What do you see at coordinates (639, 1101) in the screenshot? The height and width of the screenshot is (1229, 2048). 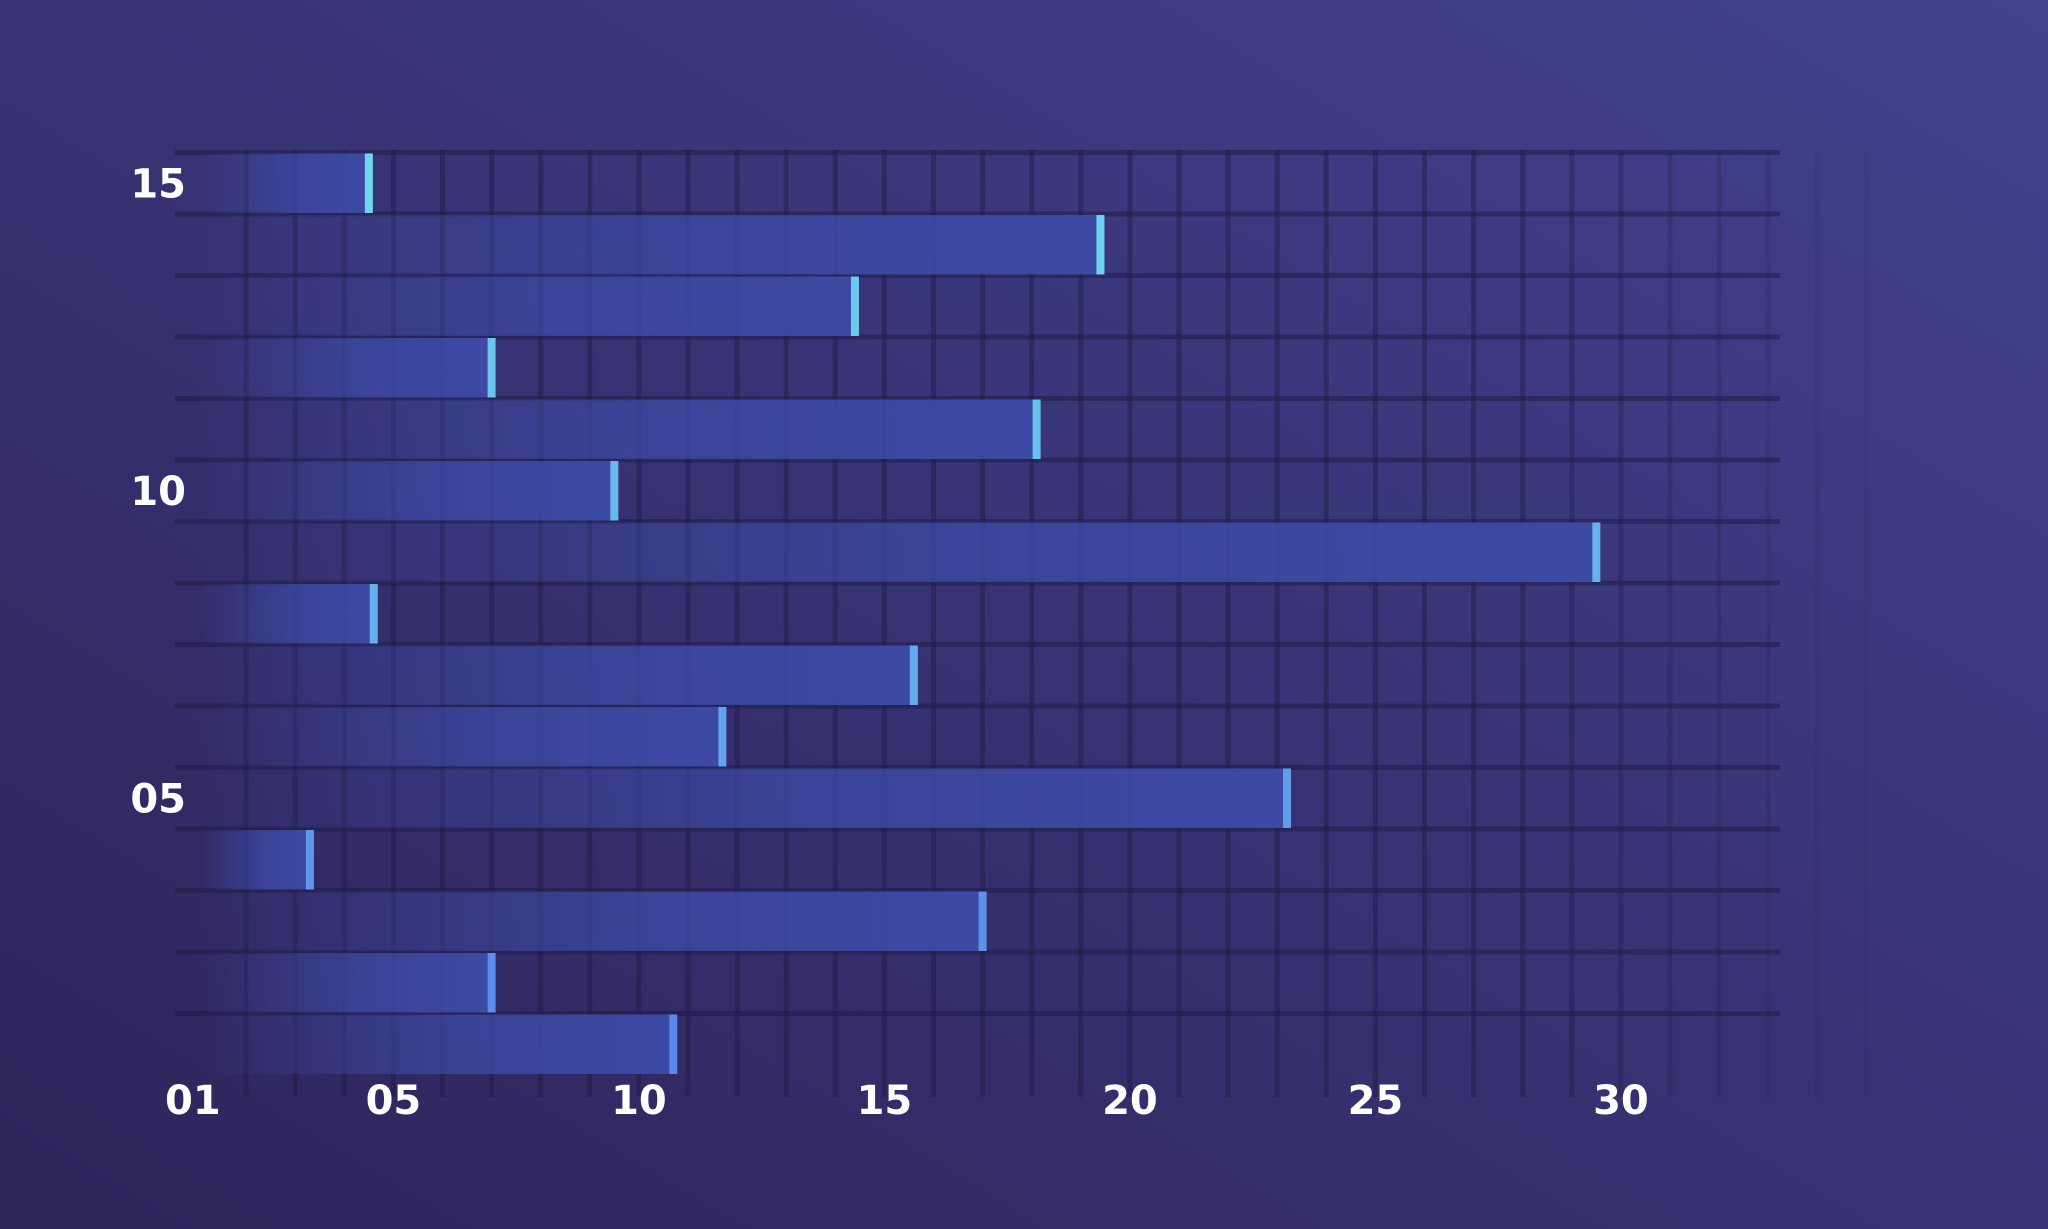 I see `x-tick-label: 10` at bounding box center [639, 1101].